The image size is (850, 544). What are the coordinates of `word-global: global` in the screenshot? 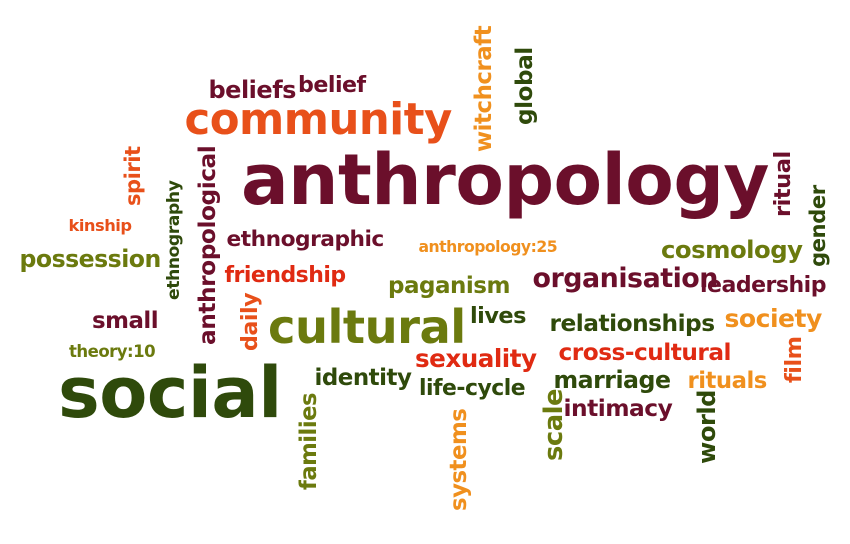 It's located at (524, 86).